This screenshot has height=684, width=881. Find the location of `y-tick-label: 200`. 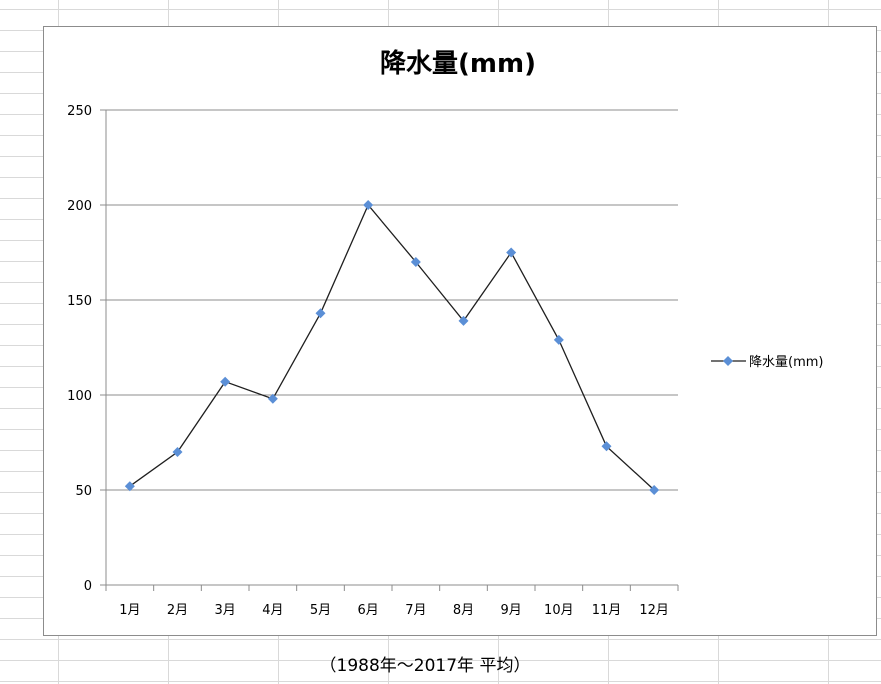

y-tick-label: 200 is located at coordinates (79, 206).